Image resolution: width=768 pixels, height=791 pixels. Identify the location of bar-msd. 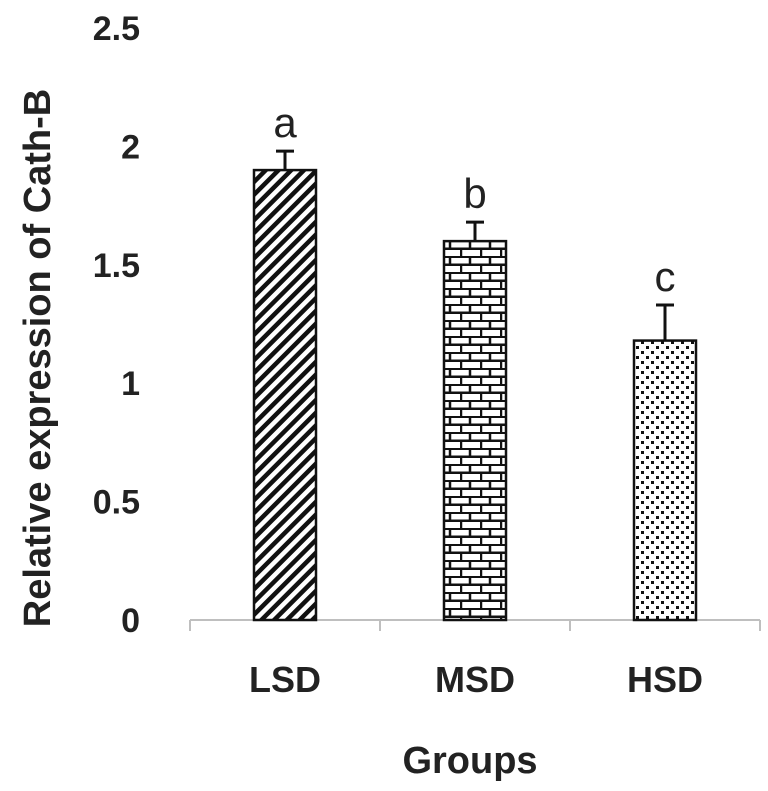
(475, 430).